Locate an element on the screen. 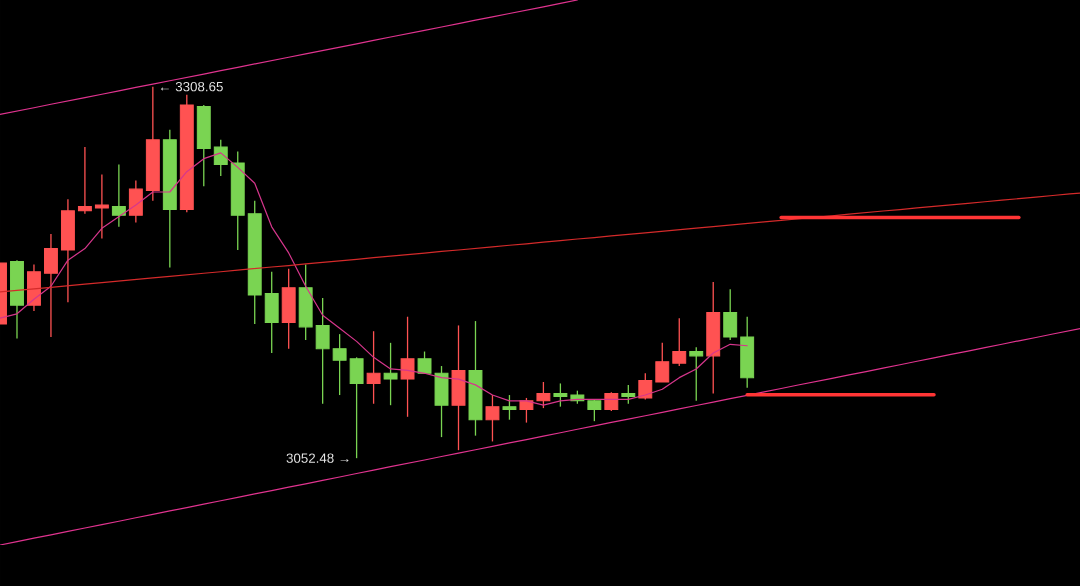  annotation: ← 3308.65 is located at coordinates (191, 86).